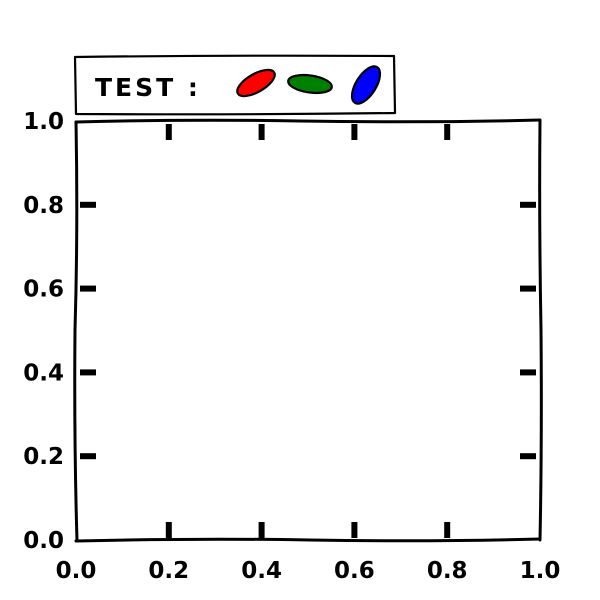 The height and width of the screenshot is (600, 600). I want to click on x-tick-label: 1.0, so click(540, 571).